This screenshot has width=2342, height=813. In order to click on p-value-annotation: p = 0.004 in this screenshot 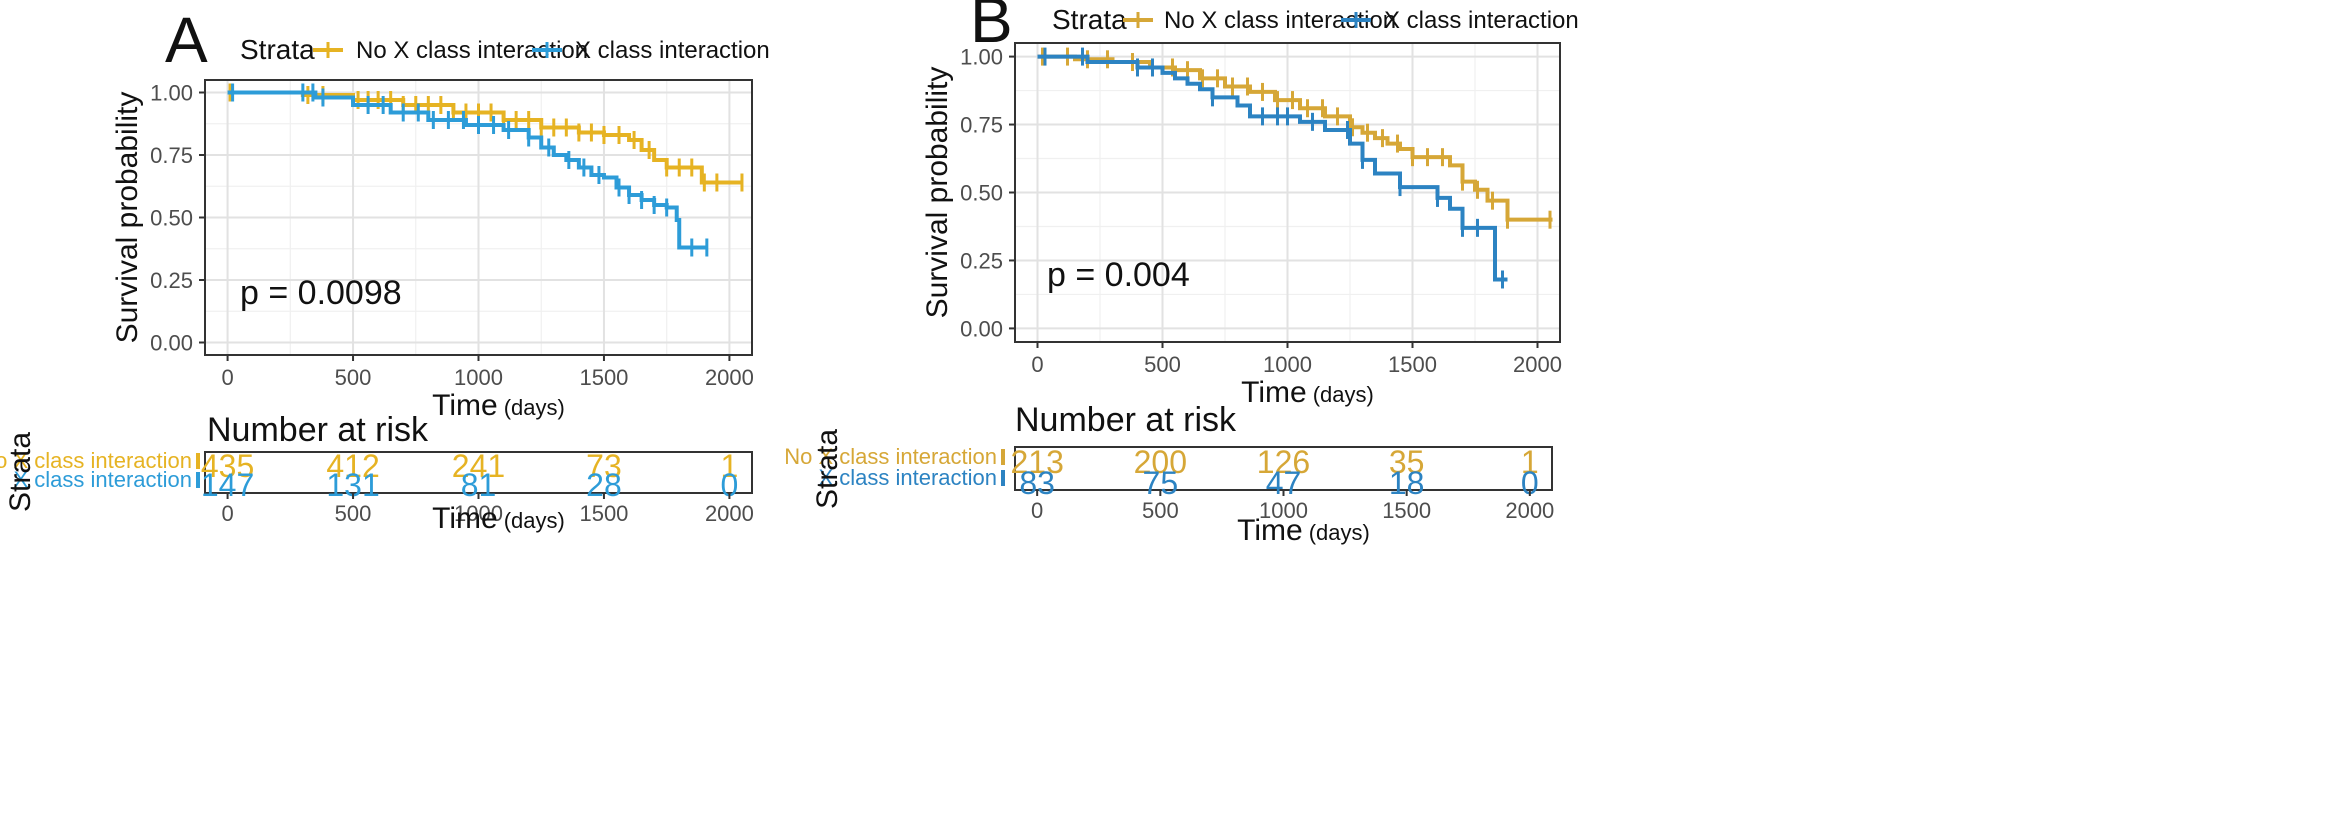, I will do `click(1118, 275)`.